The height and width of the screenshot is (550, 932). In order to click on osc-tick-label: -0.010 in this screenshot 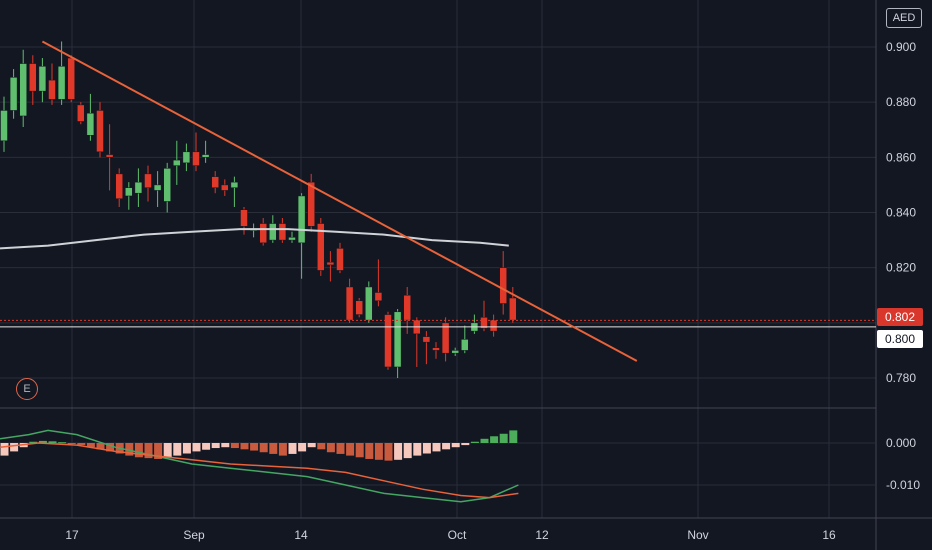, I will do `click(903, 485)`.